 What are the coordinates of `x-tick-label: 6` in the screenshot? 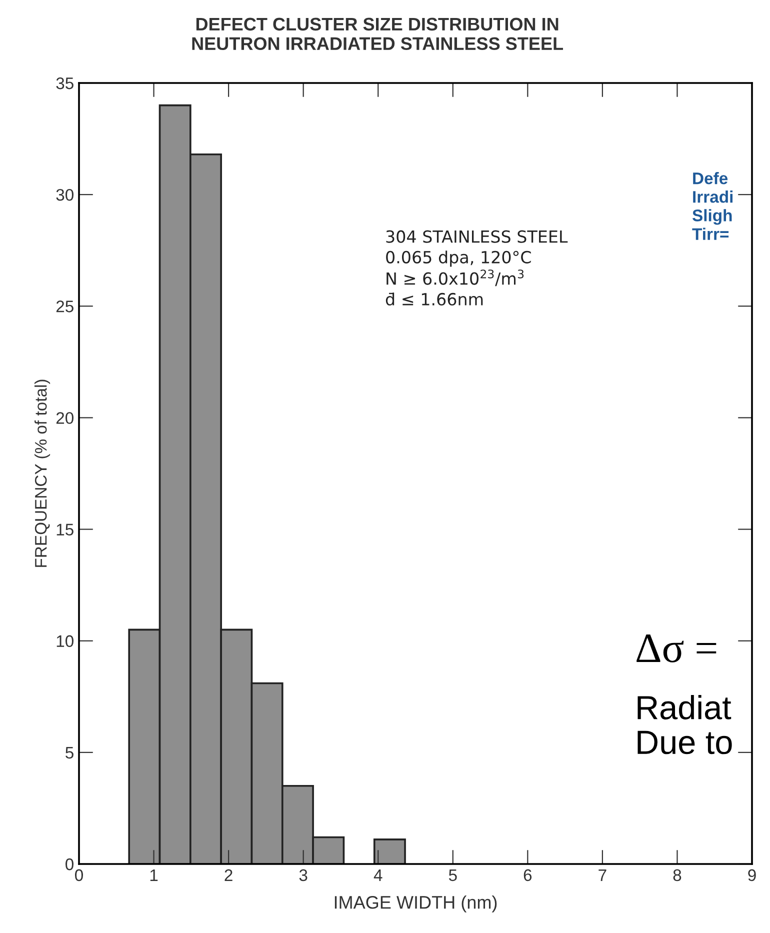 It's located at (528, 875).